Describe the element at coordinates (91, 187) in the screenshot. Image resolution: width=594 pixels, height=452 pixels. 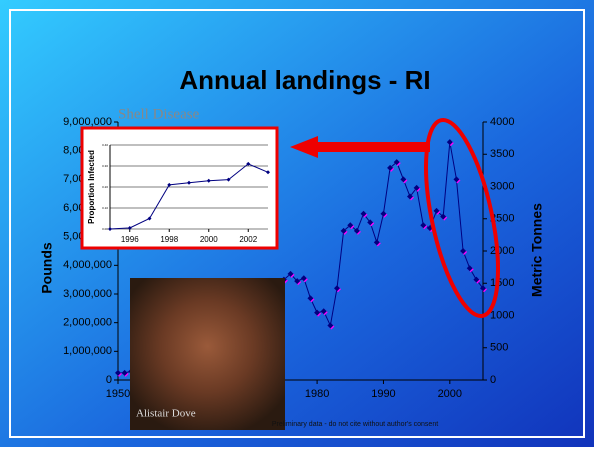
I see `inset-y-label: Proportion Infected` at that location.